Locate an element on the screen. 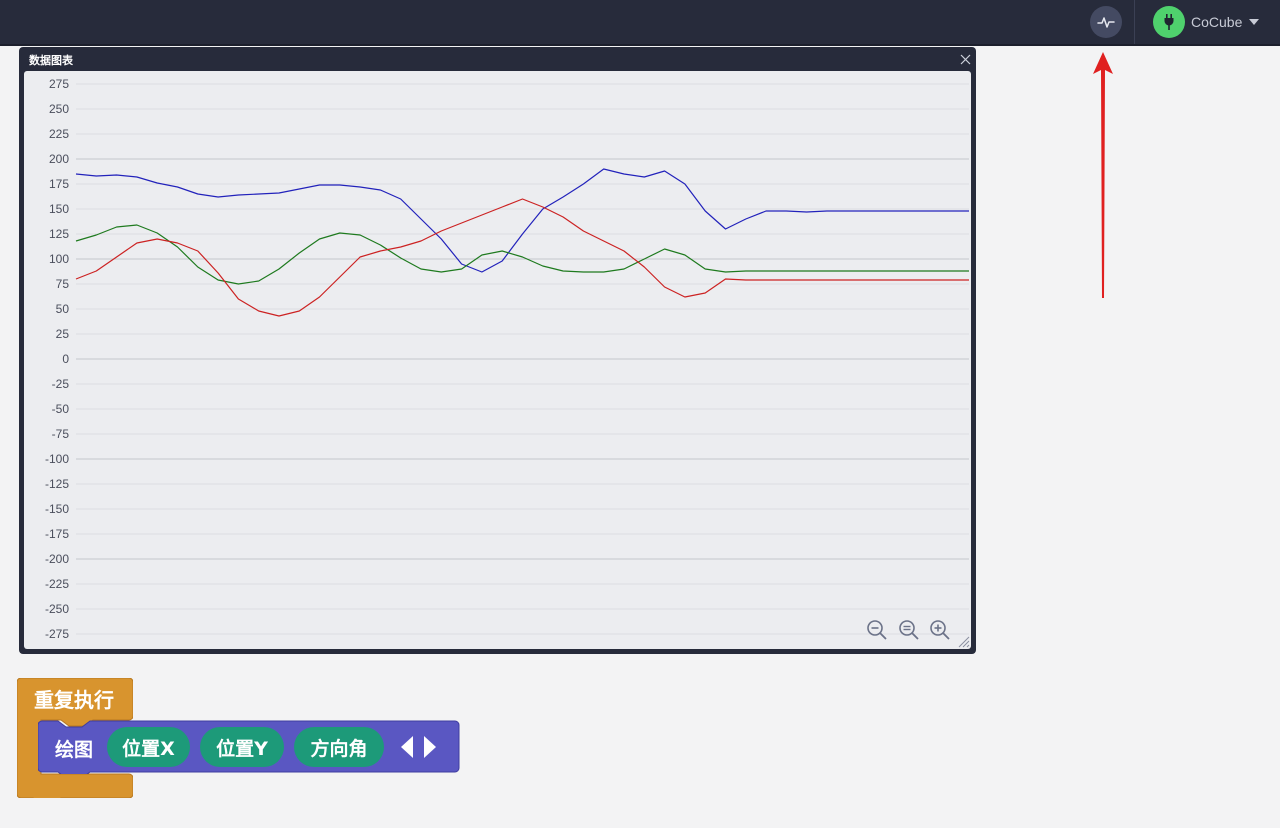  chart-toggle-button is located at coordinates (1106, 22).